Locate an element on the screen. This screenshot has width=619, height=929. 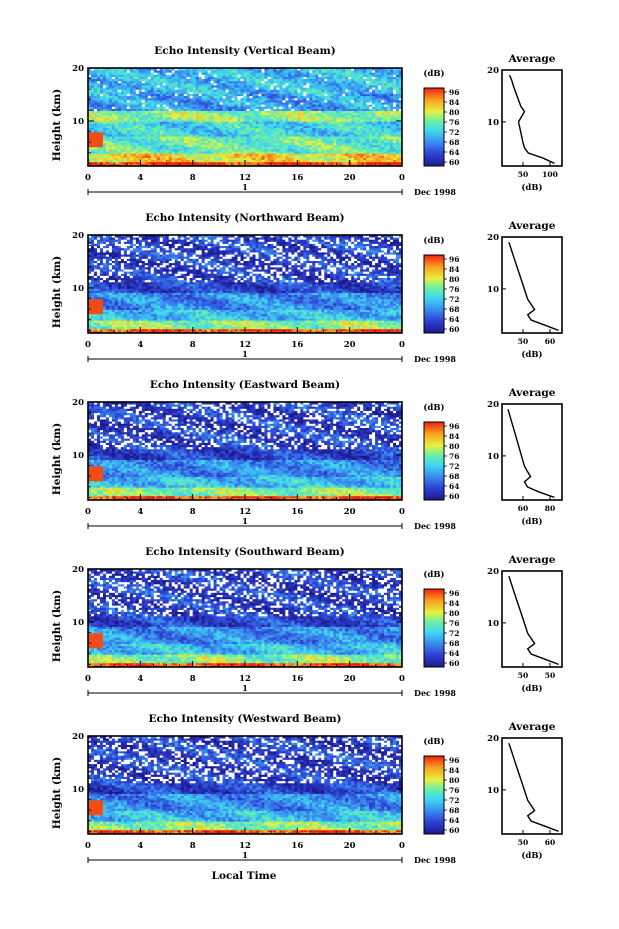
average-line is located at coordinates (532, 119).